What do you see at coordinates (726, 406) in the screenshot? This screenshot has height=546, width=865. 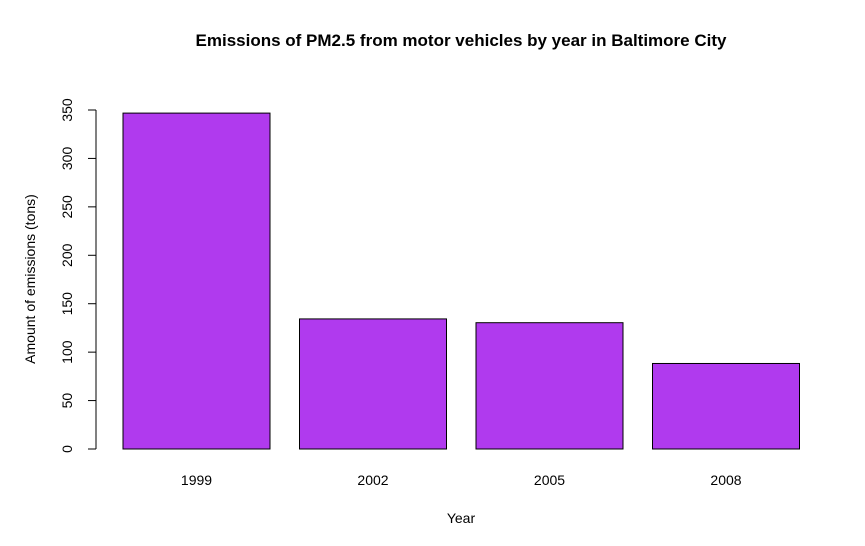 I see `bar-2008` at bounding box center [726, 406].